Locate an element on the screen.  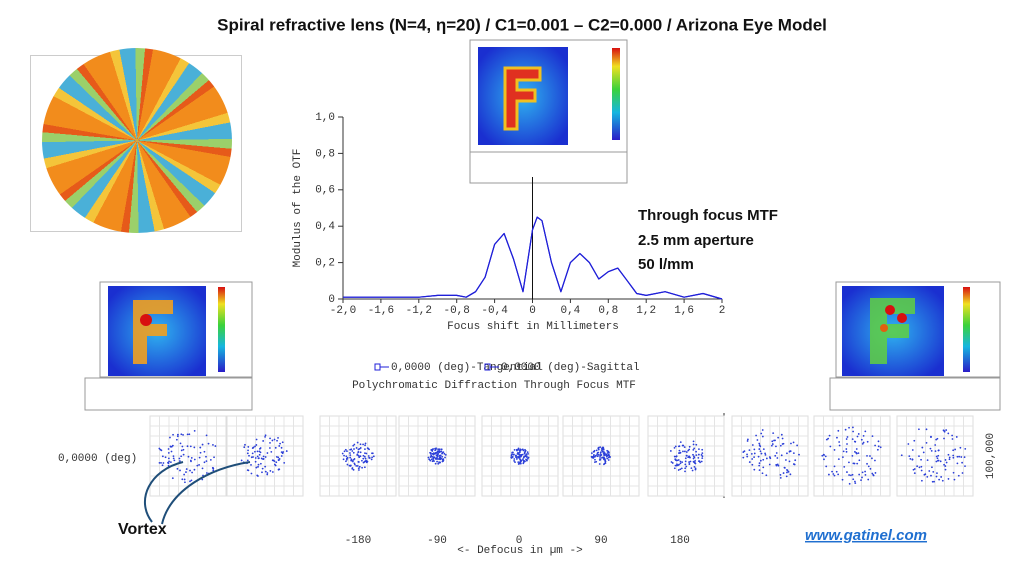
image-analysis-left is located at coordinates (168, 346).